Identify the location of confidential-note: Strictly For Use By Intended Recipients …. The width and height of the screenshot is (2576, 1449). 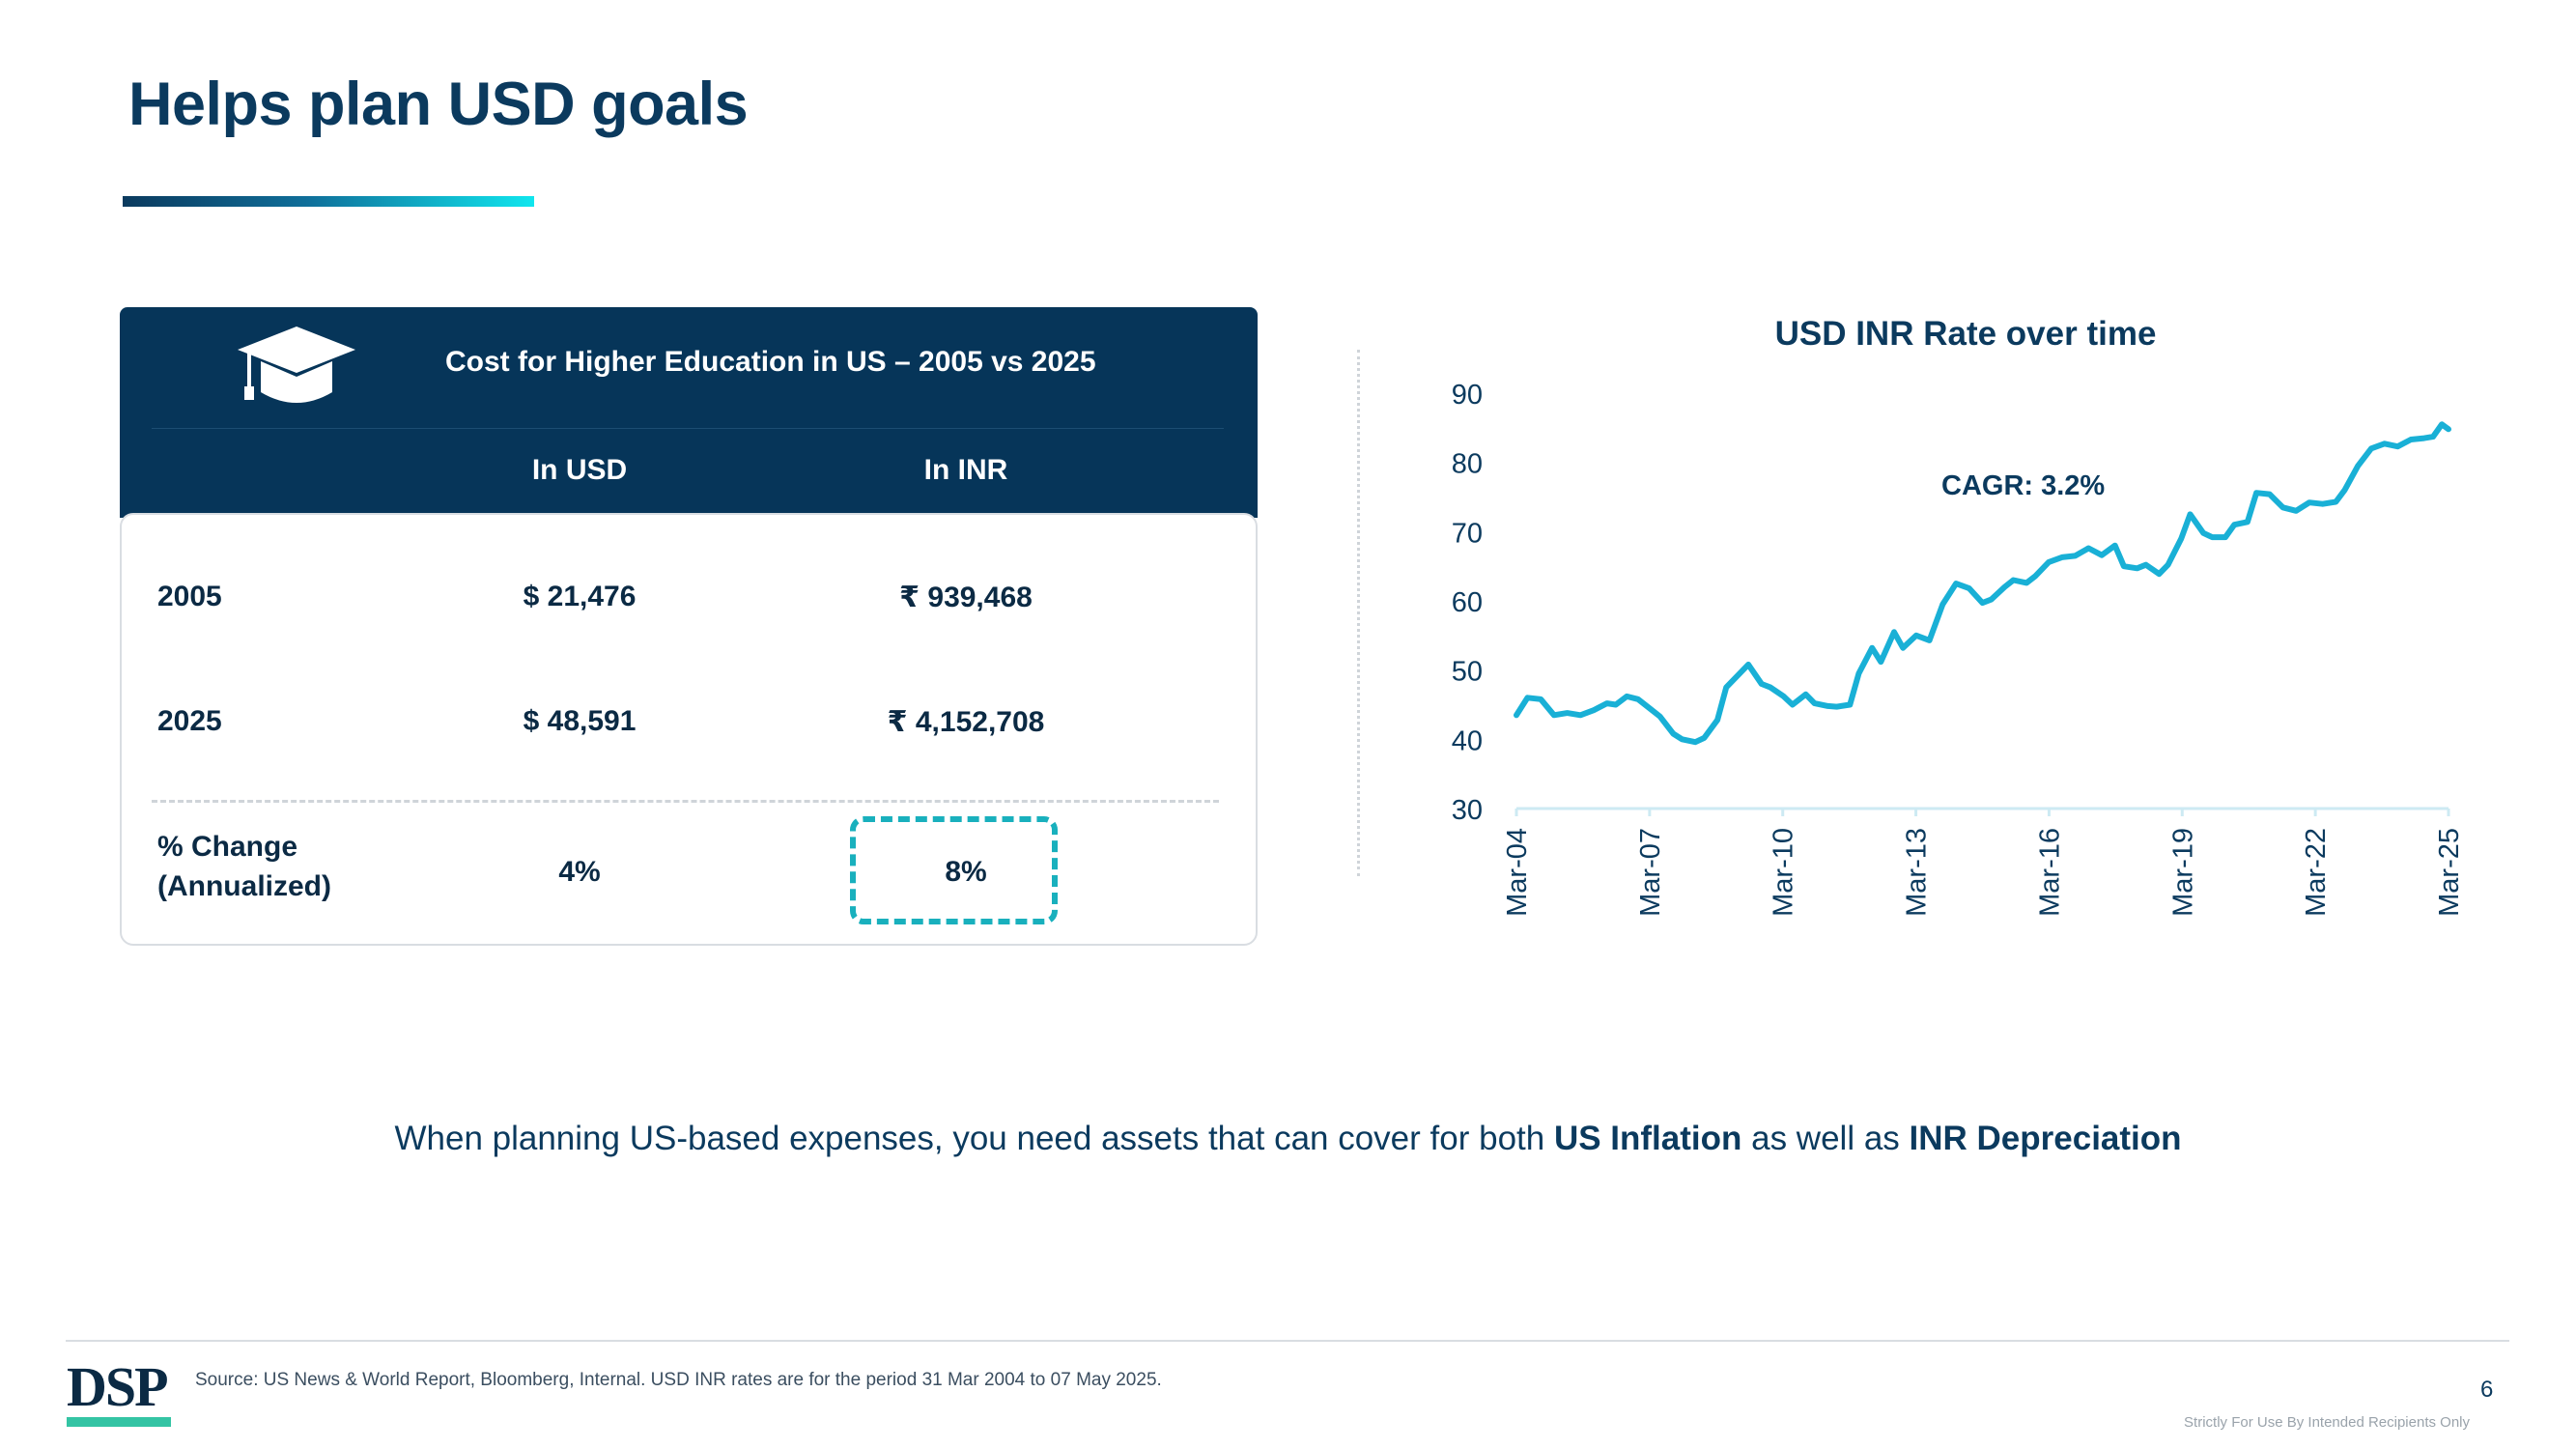
(2327, 1422).